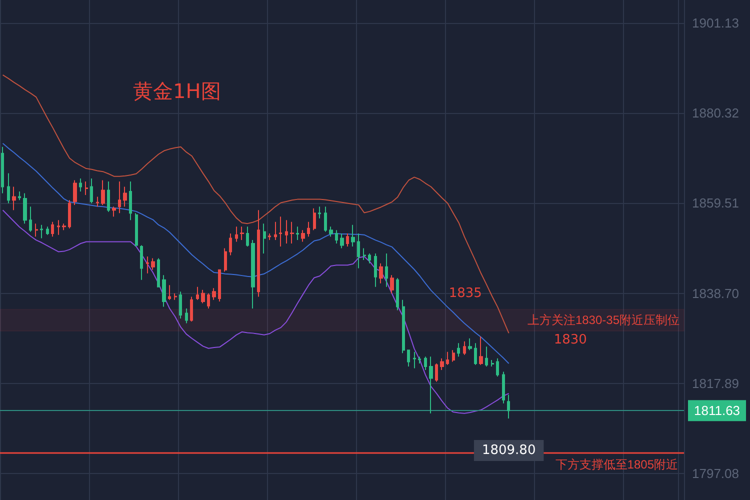  Describe the element at coordinates (616, 464) in the screenshot. I see `ref-line-label: 下方支撑低至1805附近` at that location.